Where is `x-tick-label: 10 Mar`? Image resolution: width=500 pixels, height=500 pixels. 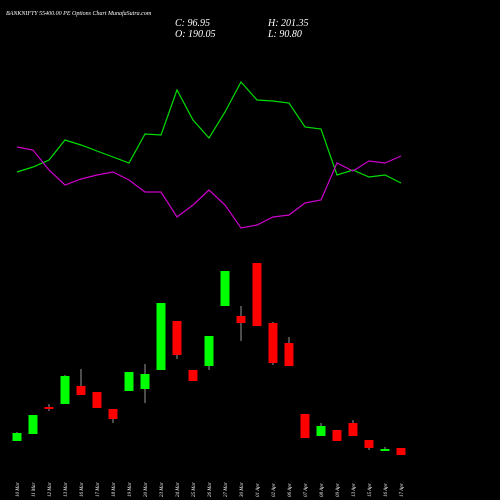
x-tick-label: 10 Mar is located at coordinates (18, 489).